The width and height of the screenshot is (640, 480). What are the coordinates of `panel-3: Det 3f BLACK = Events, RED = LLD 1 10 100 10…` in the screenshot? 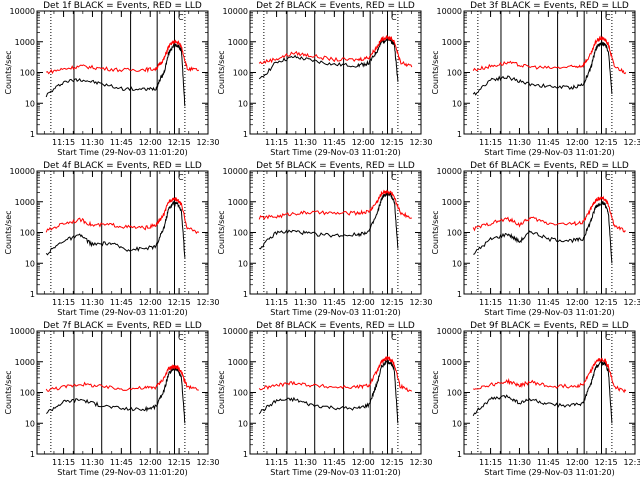 It's located at (535, 79).